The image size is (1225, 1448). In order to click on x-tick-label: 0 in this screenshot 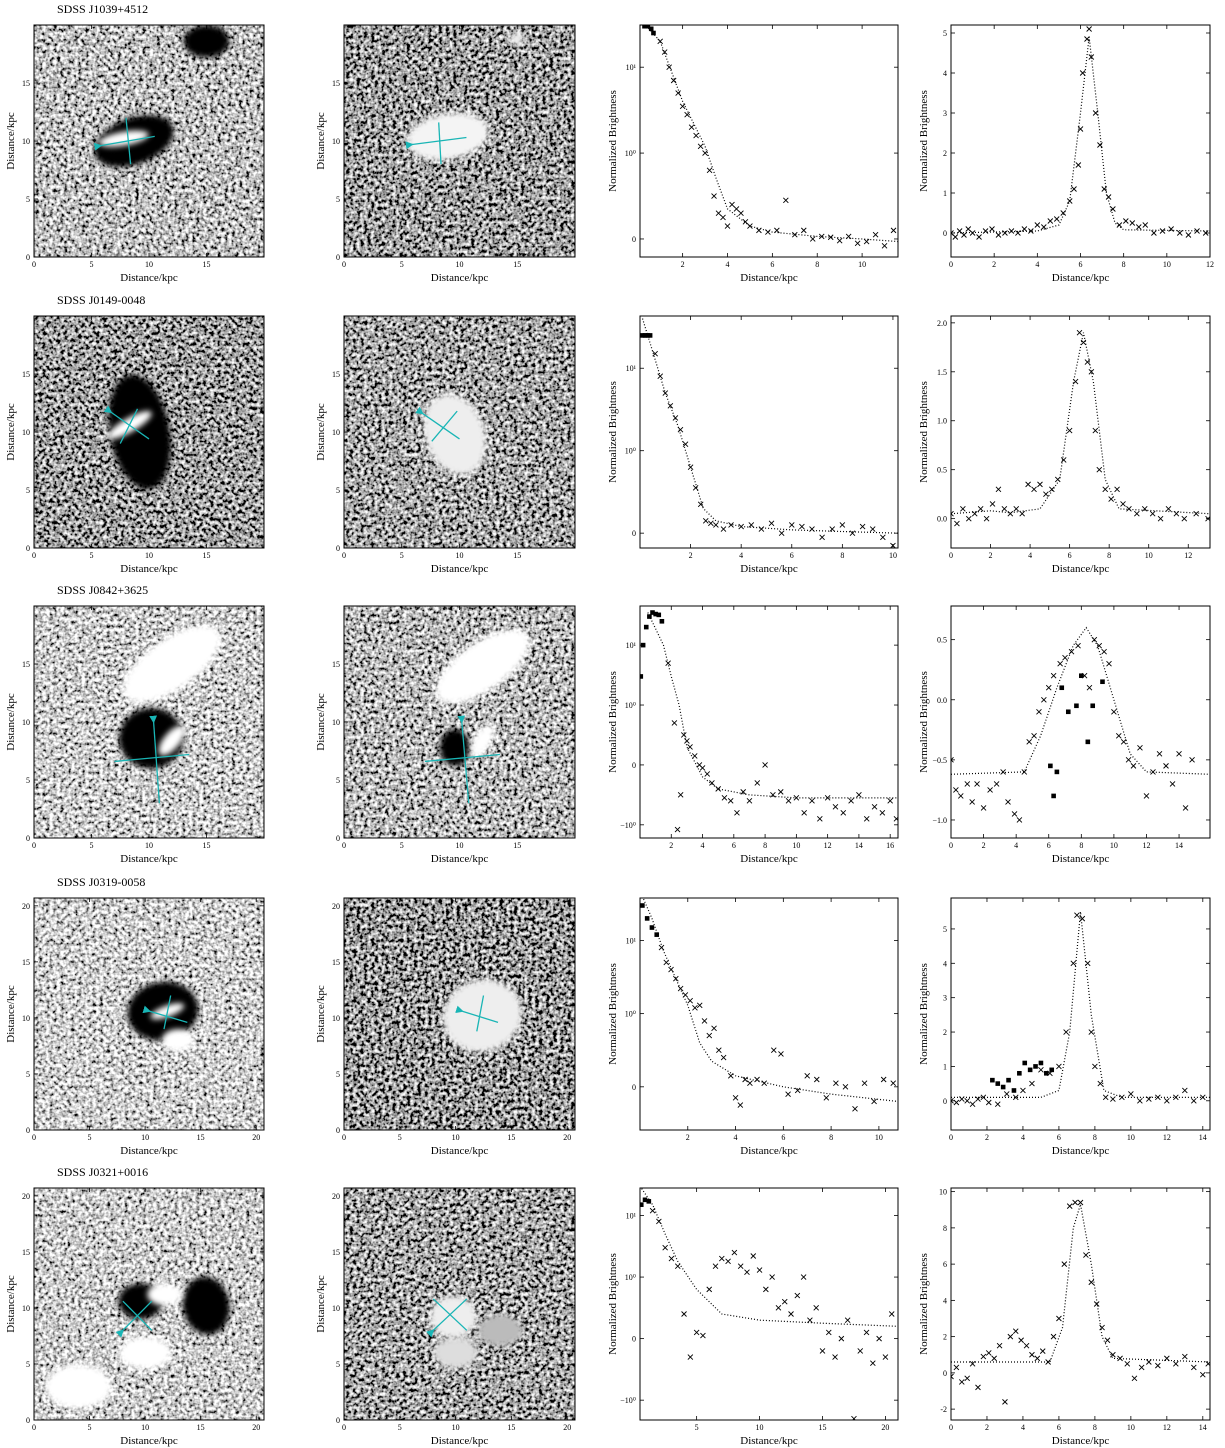, I will do `click(344, 555)`.